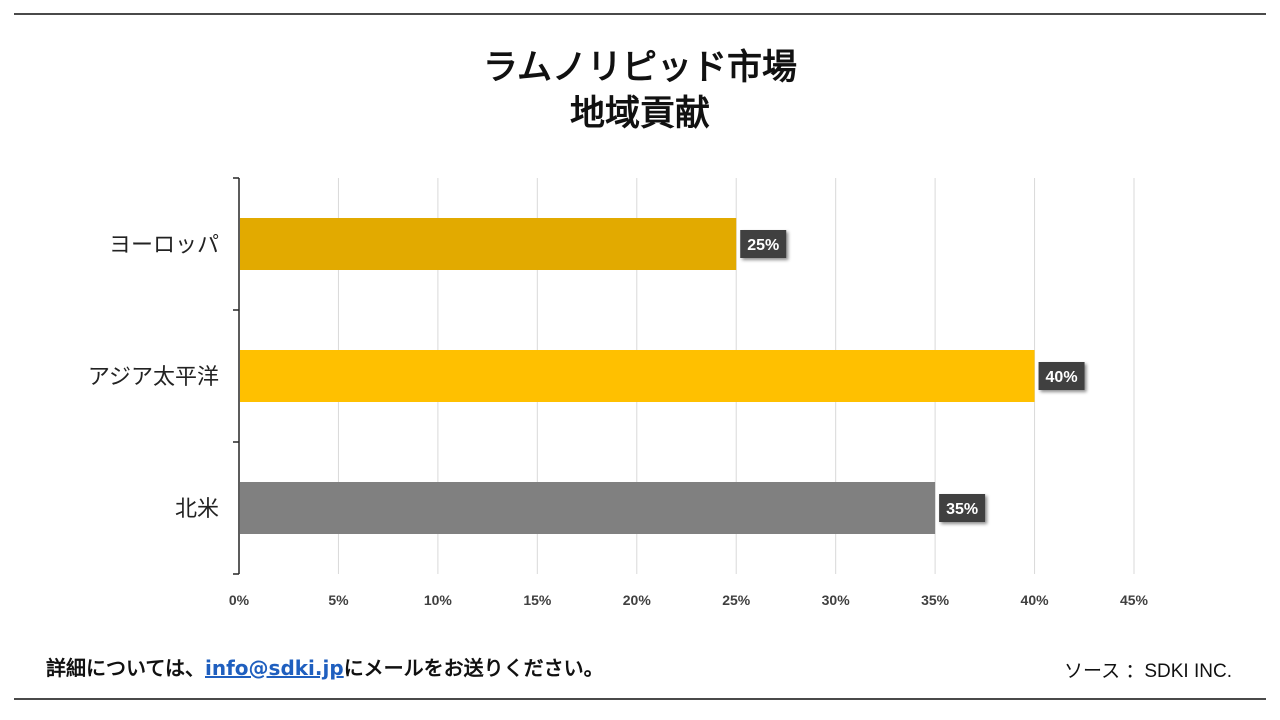 The width and height of the screenshot is (1280, 720). What do you see at coordinates (1134, 600) in the screenshot?
I see `x-tick-label: 45%` at bounding box center [1134, 600].